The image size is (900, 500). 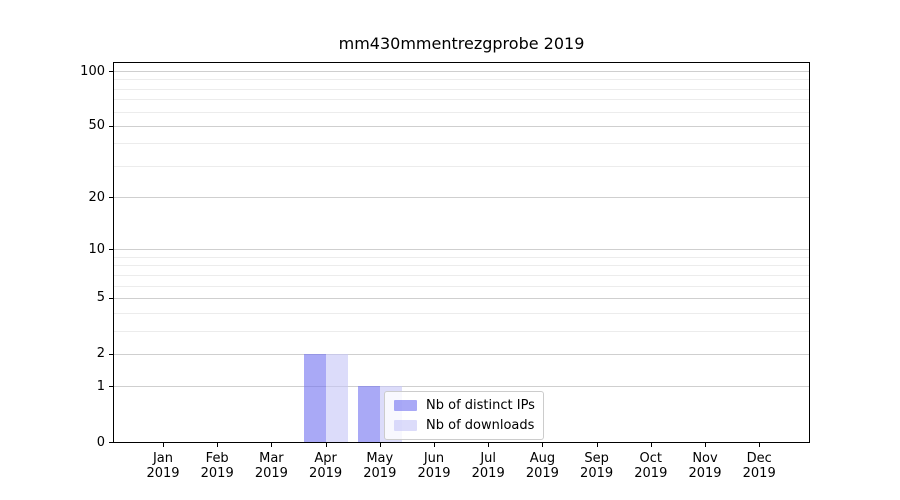 I want to click on x-tick-label: May 2019, so click(x=380, y=466).